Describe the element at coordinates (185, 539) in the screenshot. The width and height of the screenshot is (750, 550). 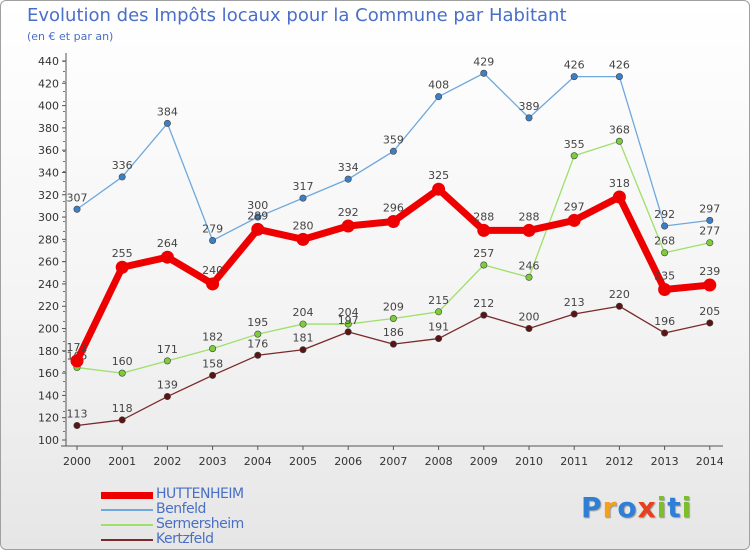
I see `legend-label: Kertzfeld` at that location.